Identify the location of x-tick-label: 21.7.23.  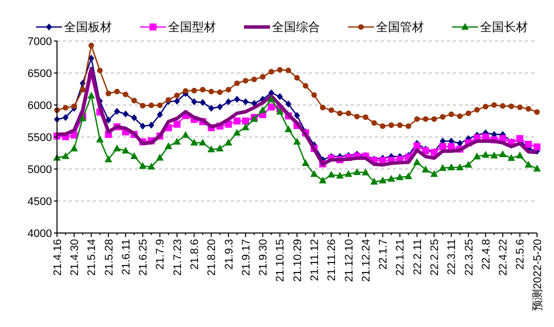
(178, 257).